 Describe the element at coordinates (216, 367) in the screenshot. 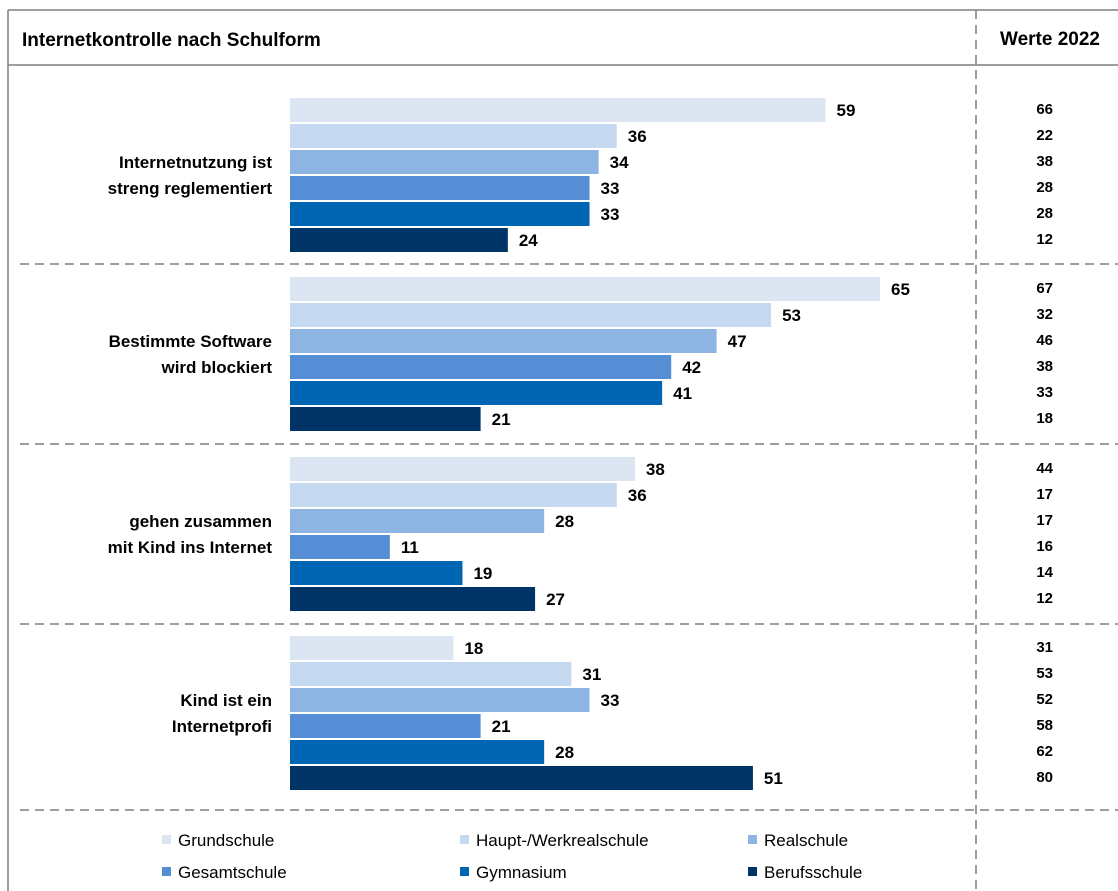

I see `category-label-line: wird blockiert` at that location.